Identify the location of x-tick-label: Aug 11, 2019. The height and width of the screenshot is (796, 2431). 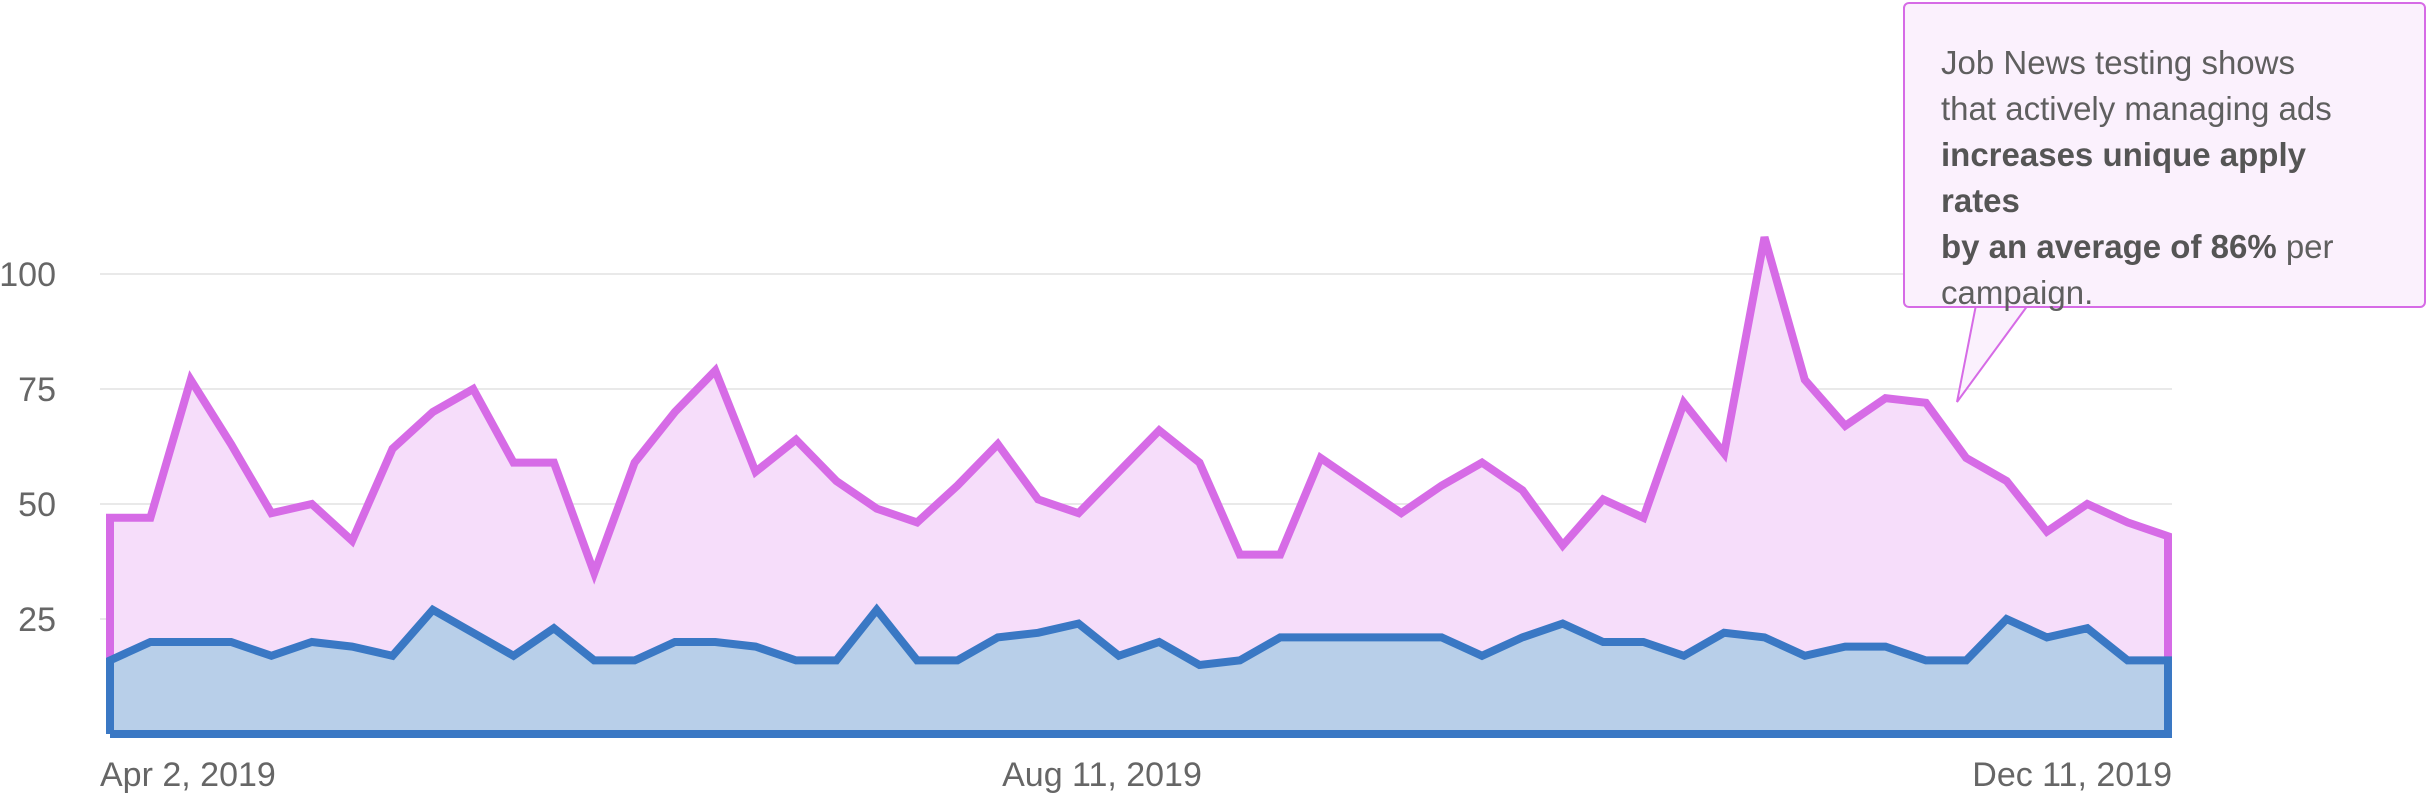
(1102, 775).